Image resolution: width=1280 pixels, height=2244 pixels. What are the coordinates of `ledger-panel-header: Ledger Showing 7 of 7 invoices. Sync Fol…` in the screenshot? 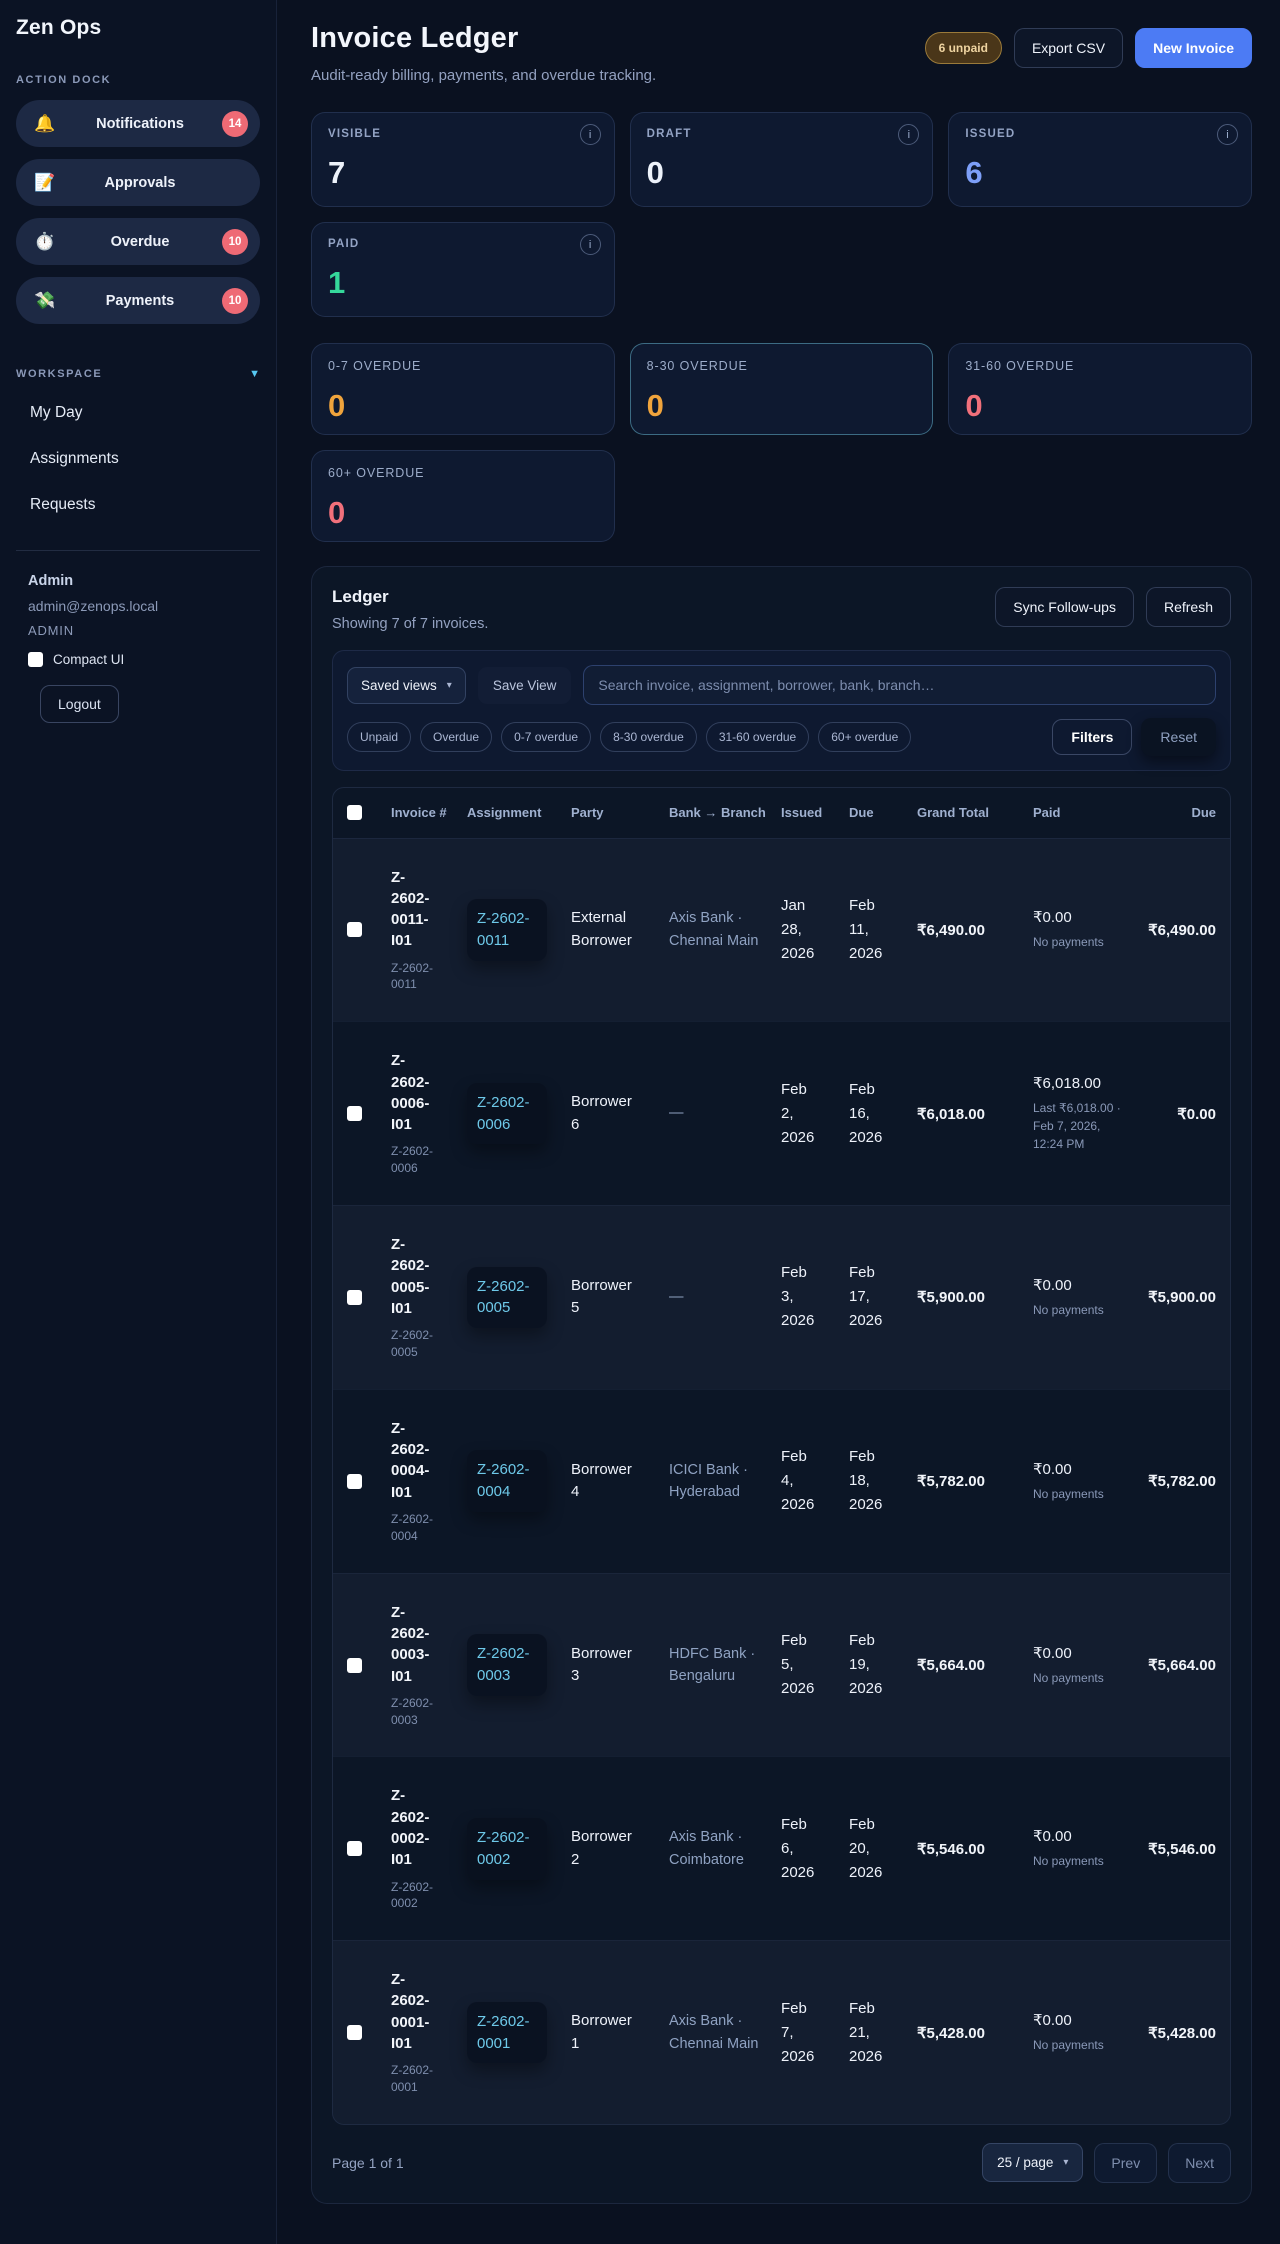 It's located at (781, 609).